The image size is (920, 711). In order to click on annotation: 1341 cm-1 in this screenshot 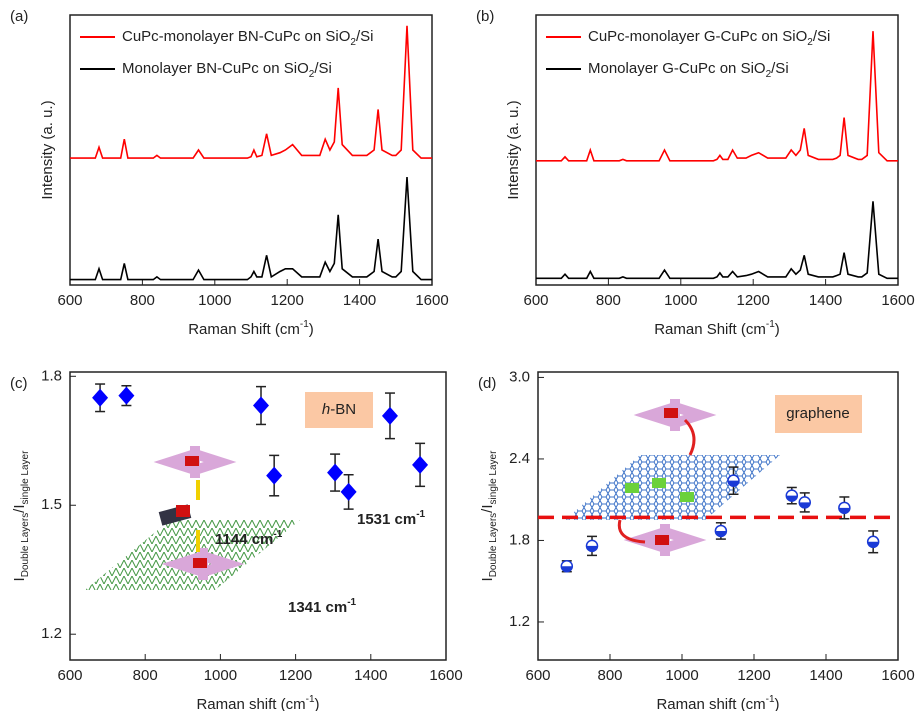, I will do `click(322, 606)`.